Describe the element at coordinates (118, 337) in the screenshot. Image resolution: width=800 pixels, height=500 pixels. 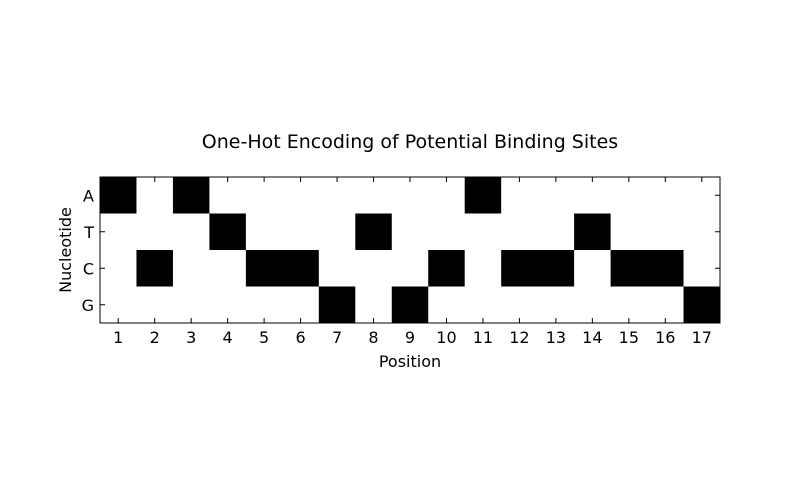
I see `x-tick-label-1: 1` at that location.